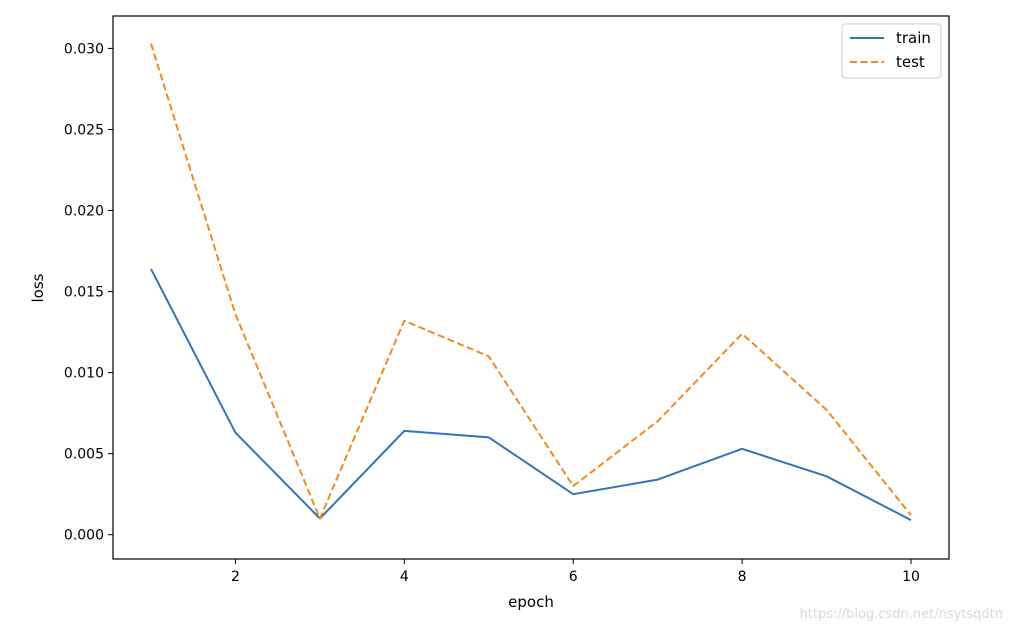 Image resolution: width=1013 pixels, height=630 pixels. I want to click on x-tick-label: 8, so click(742, 577).